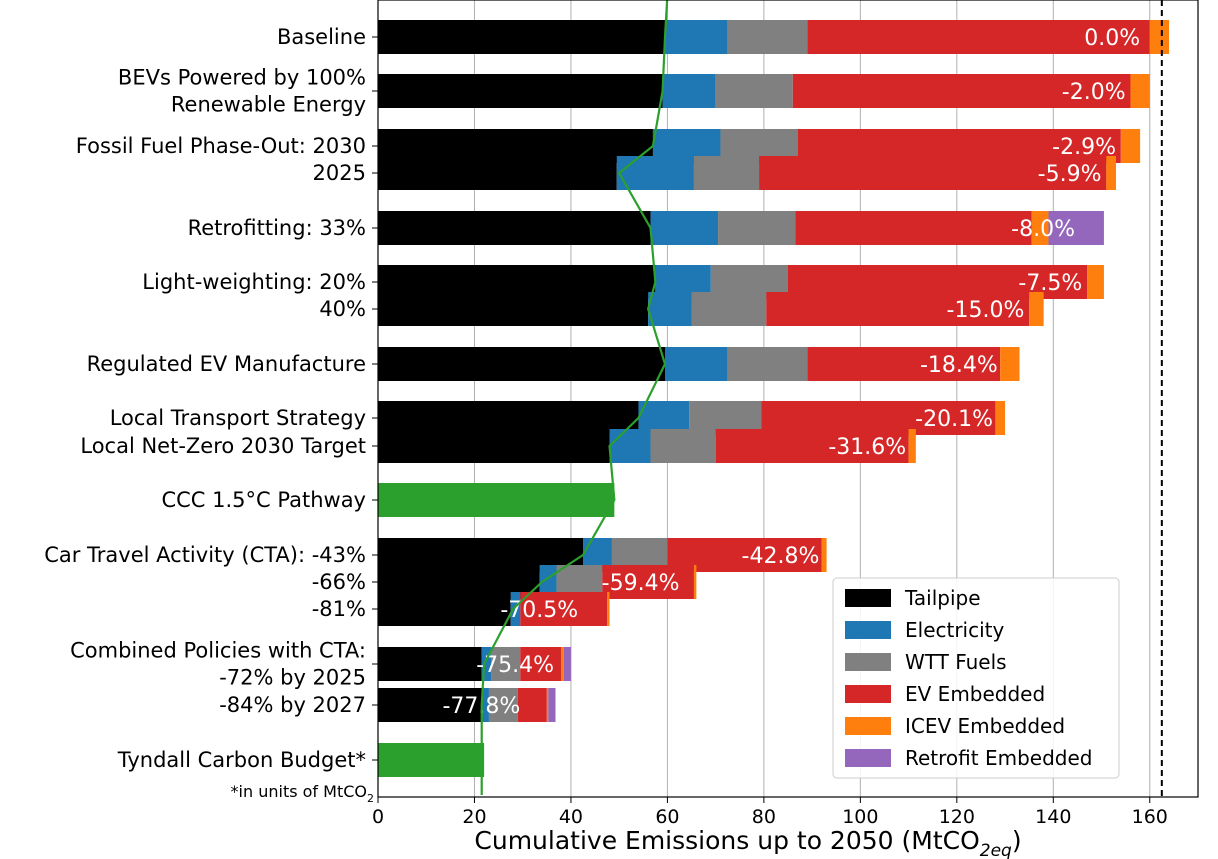 The width and height of the screenshot is (1218, 859). I want to click on y-tick-label: -72% by 2025, so click(292, 678).